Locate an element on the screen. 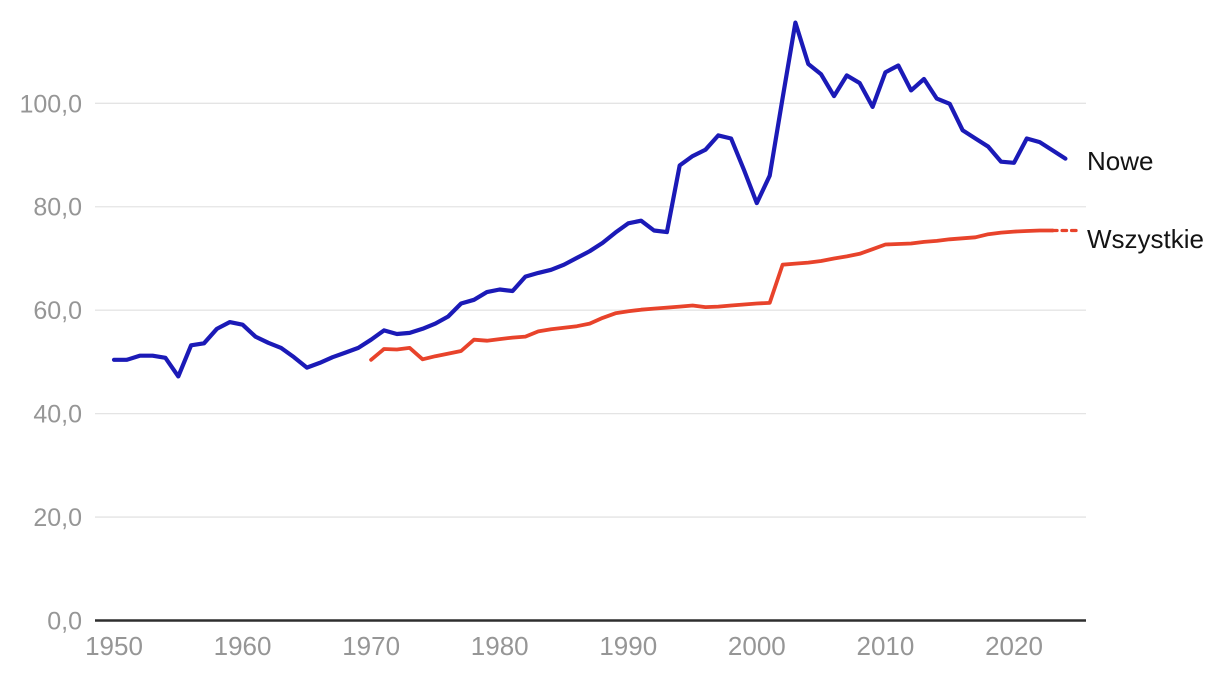 This screenshot has height=678, width=1220. y-axis-tick: 40,0 is located at coordinates (57, 415).